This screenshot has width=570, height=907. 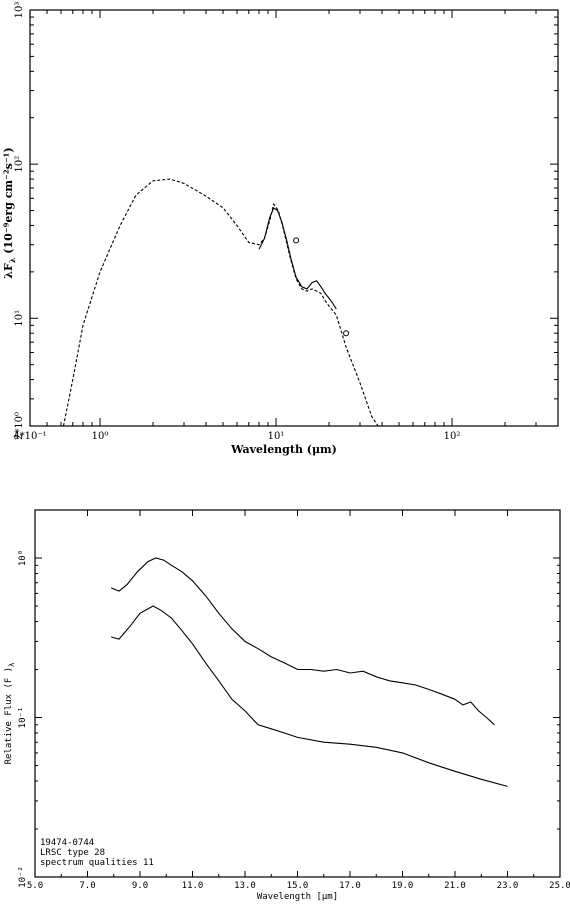 What do you see at coordinates (19, 426) in the screenshot?
I see `y-tick-label: 2*10⁰` at bounding box center [19, 426].